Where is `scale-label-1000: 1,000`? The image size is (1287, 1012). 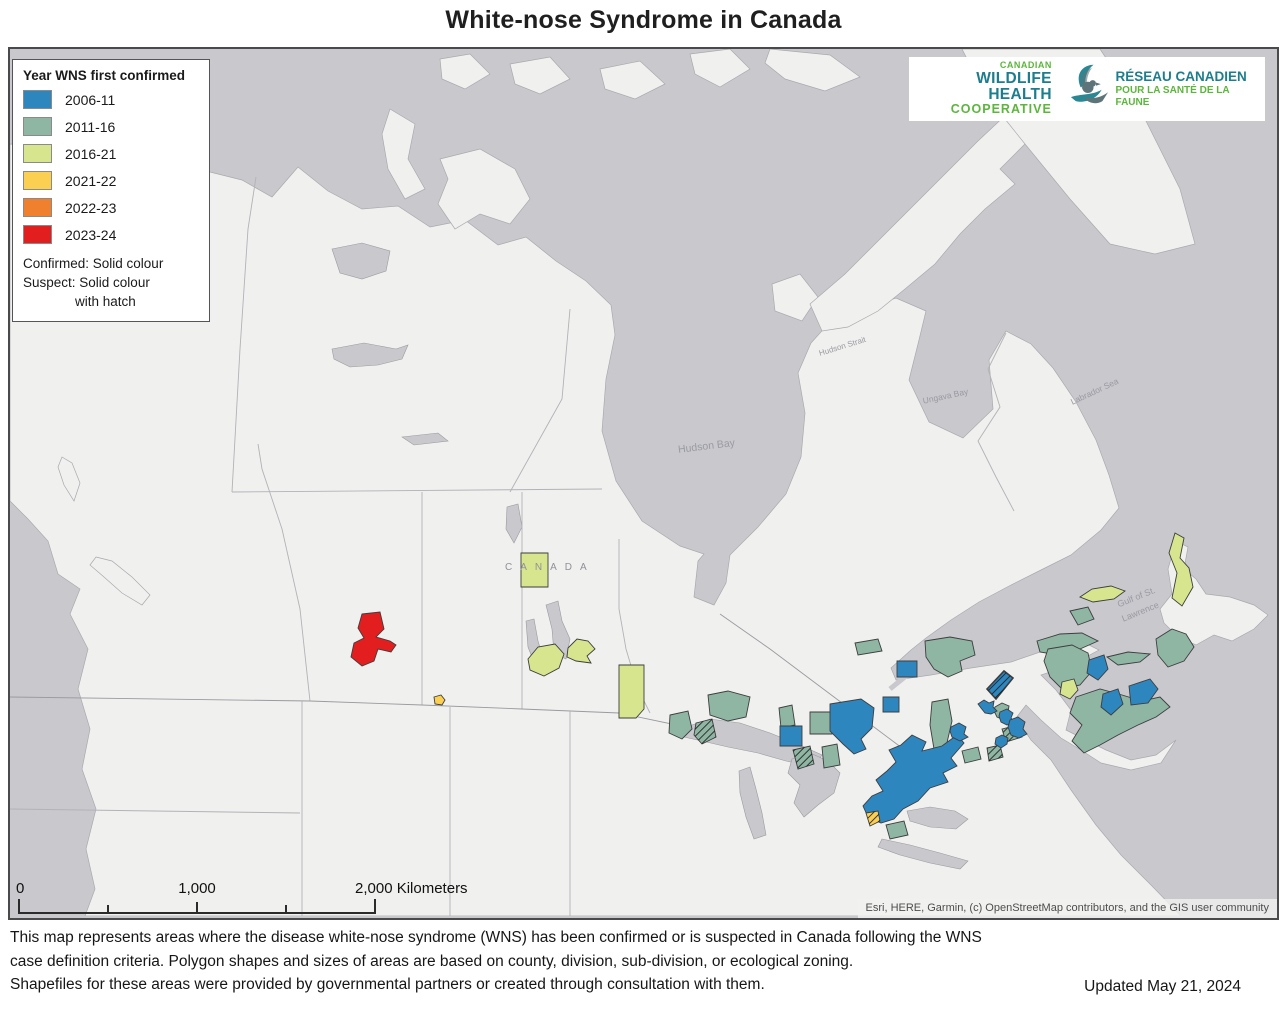
scale-label-1000: 1,000 is located at coordinates (197, 888).